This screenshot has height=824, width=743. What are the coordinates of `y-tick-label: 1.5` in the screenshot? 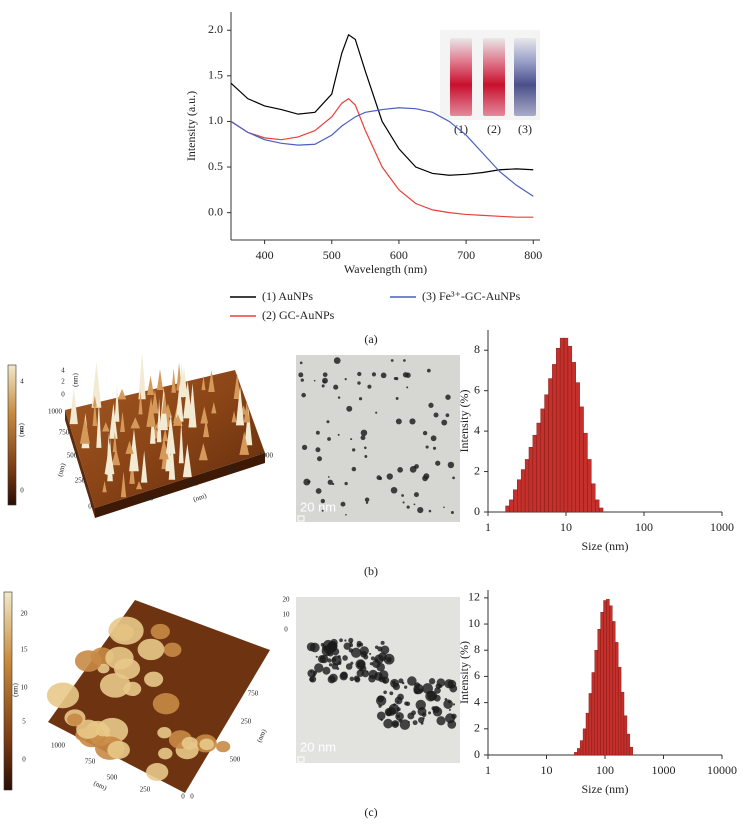 It's located at (215, 75).